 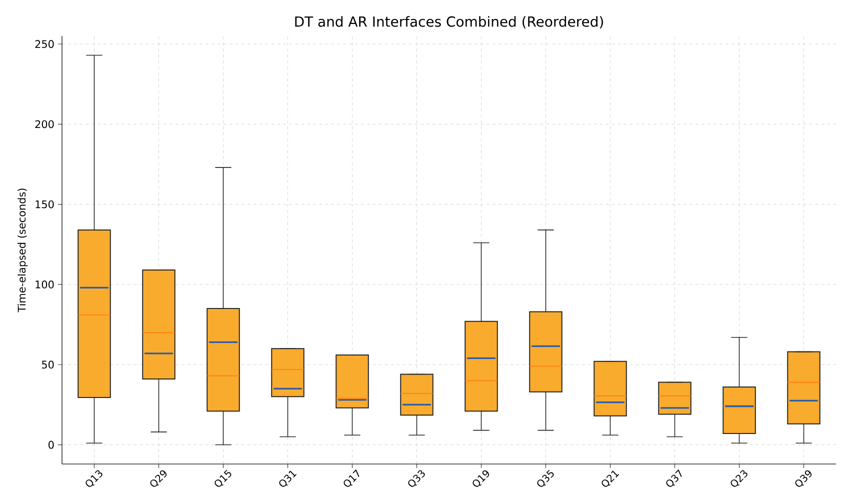 I want to click on y-tick-label: 100, so click(x=45, y=284).